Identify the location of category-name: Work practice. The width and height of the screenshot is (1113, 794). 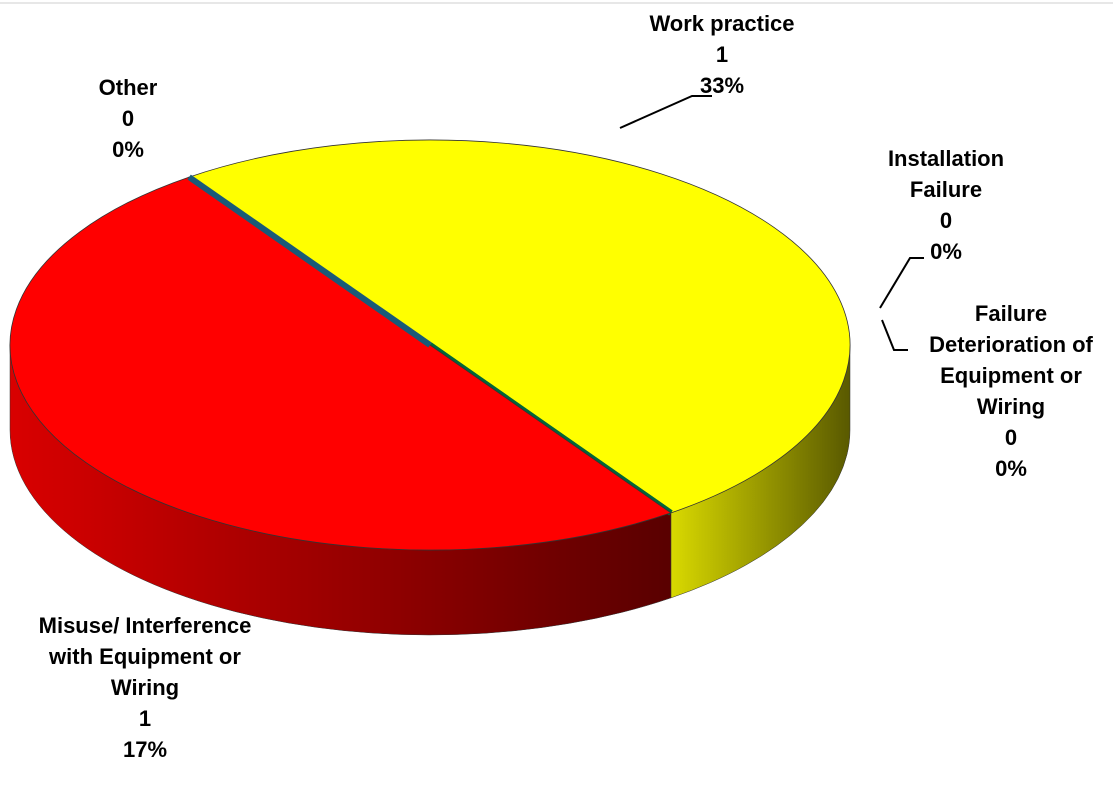
(722, 23).